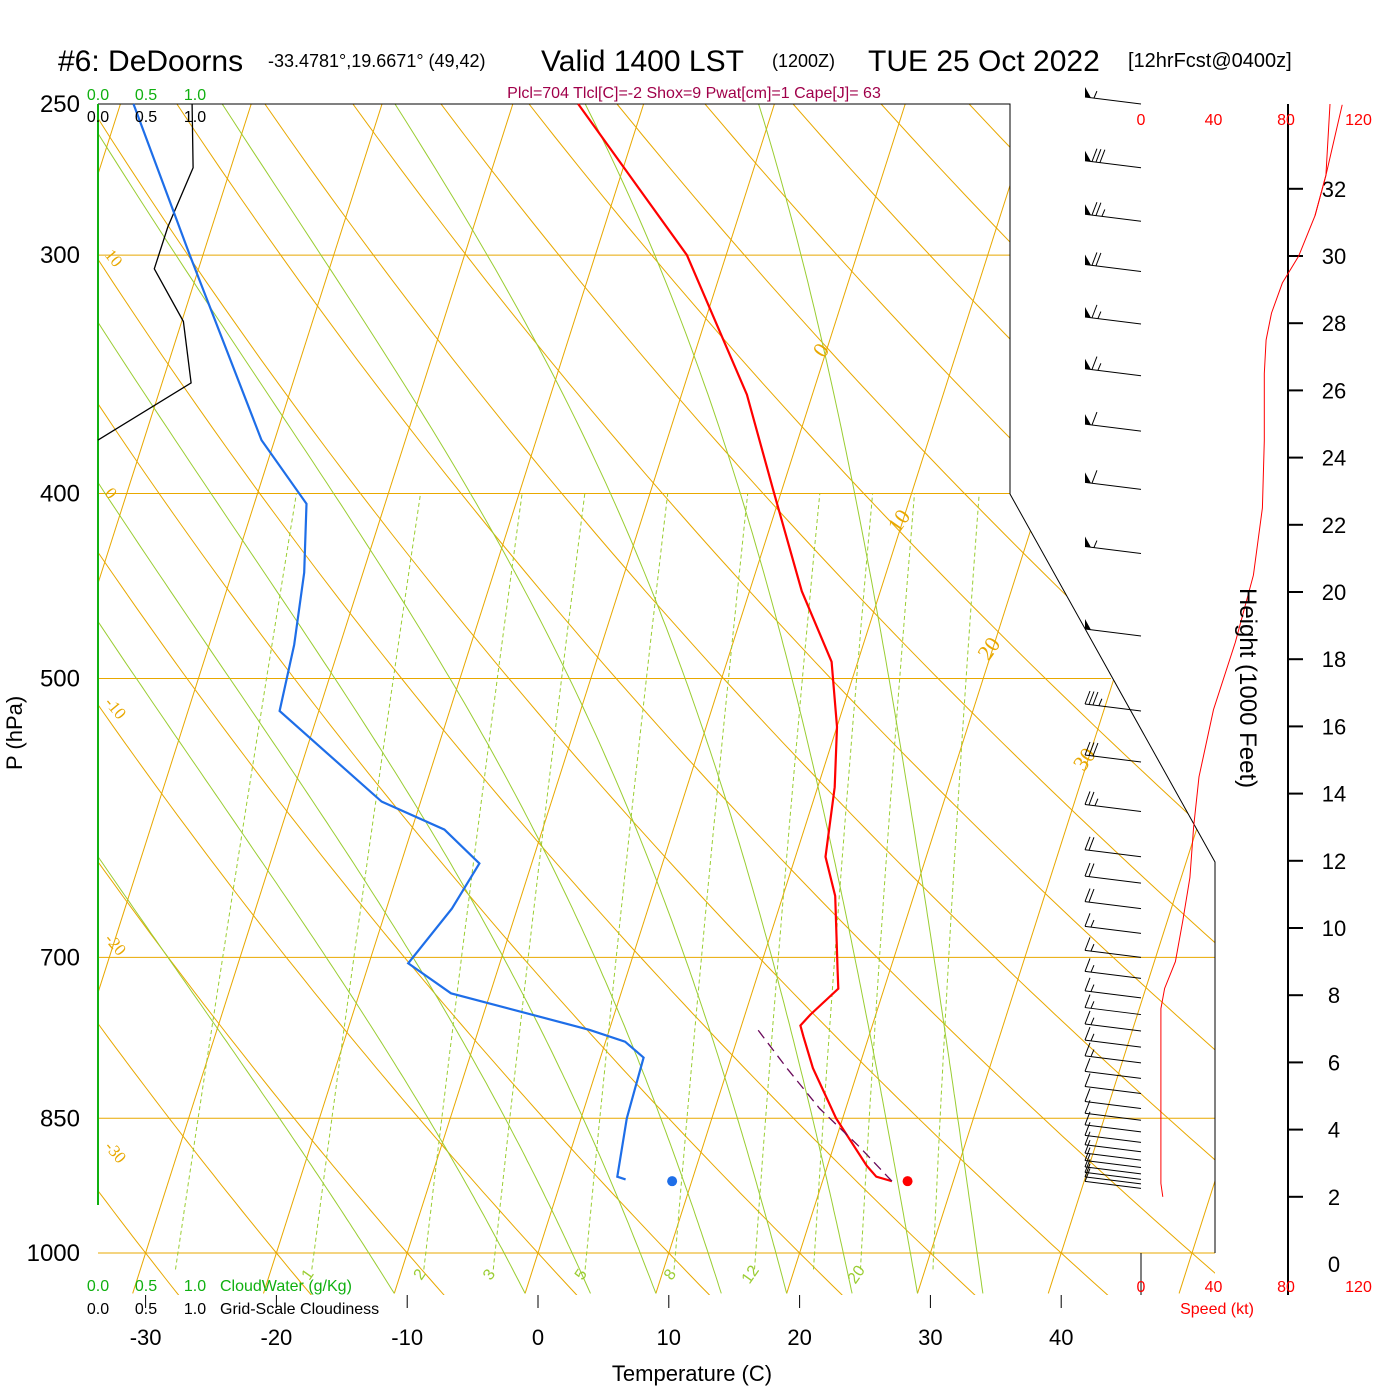 This screenshot has height=1400, width=1400. I want to click on dry-adiabat-label: 10, so click(113, 257).